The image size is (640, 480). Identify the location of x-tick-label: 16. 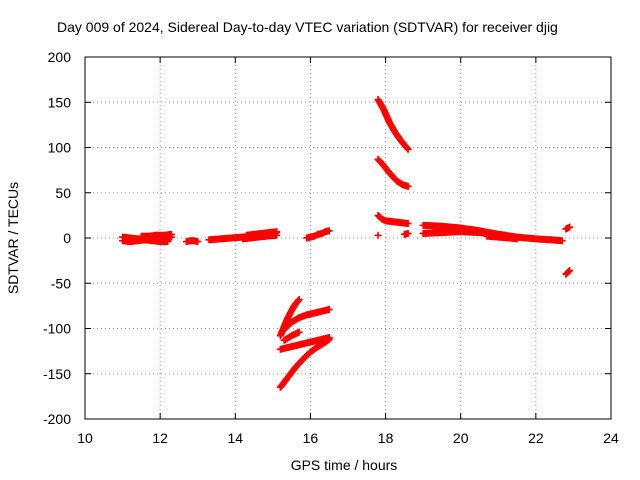
(311, 438).